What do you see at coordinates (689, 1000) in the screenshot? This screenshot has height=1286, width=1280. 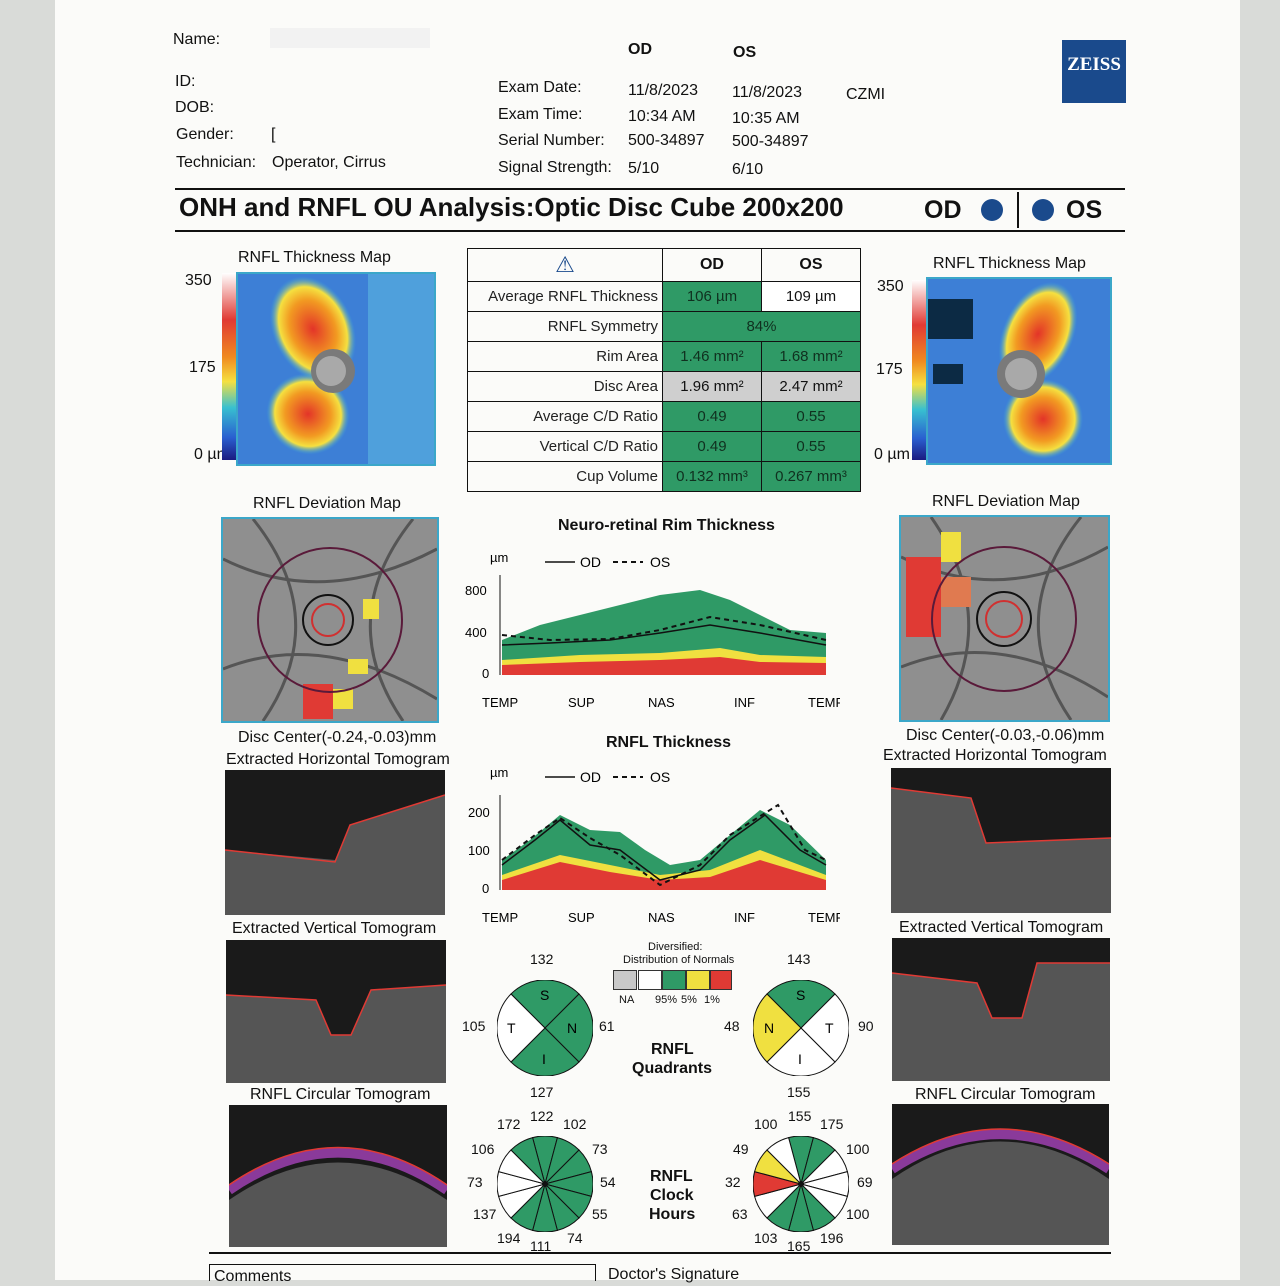 I see `legend-5: 5%` at bounding box center [689, 1000].